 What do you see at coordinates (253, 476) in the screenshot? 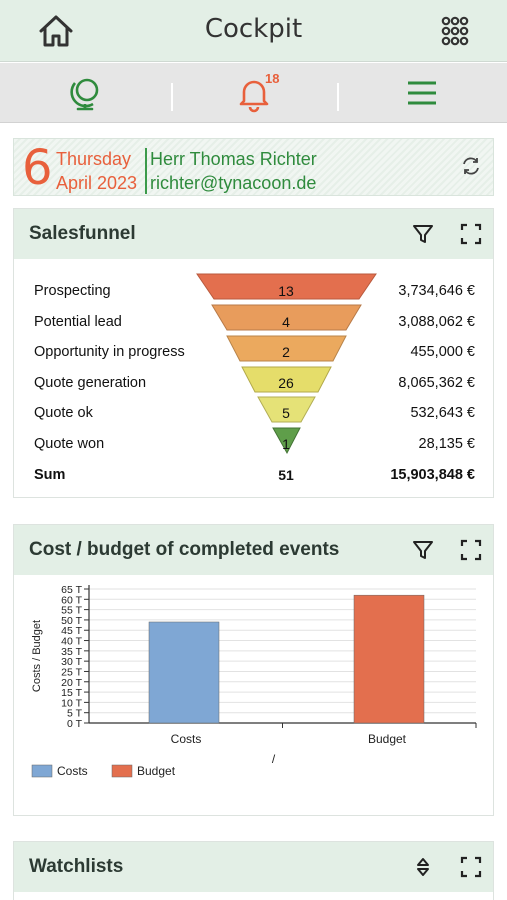
I see `funnel-sum-row: Sum 51 15,903,848 €` at bounding box center [253, 476].